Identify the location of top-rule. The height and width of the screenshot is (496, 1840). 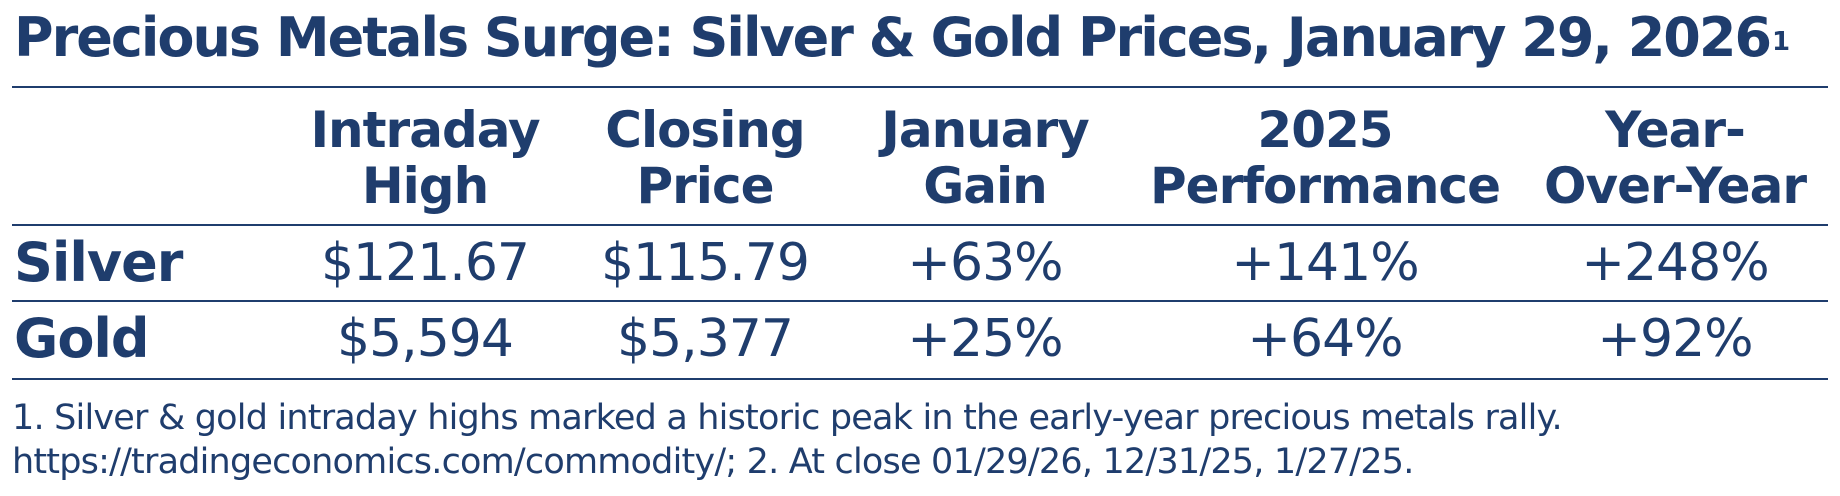
(920, 87).